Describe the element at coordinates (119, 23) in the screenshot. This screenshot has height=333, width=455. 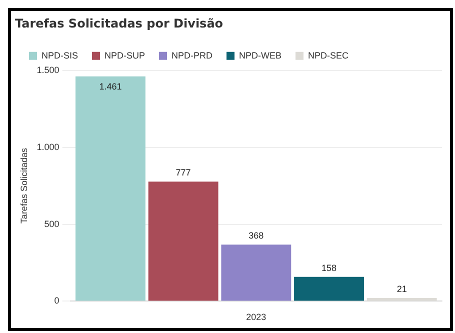
I see `chart-title: Tarefas Solicitadas por Divisão` at that location.